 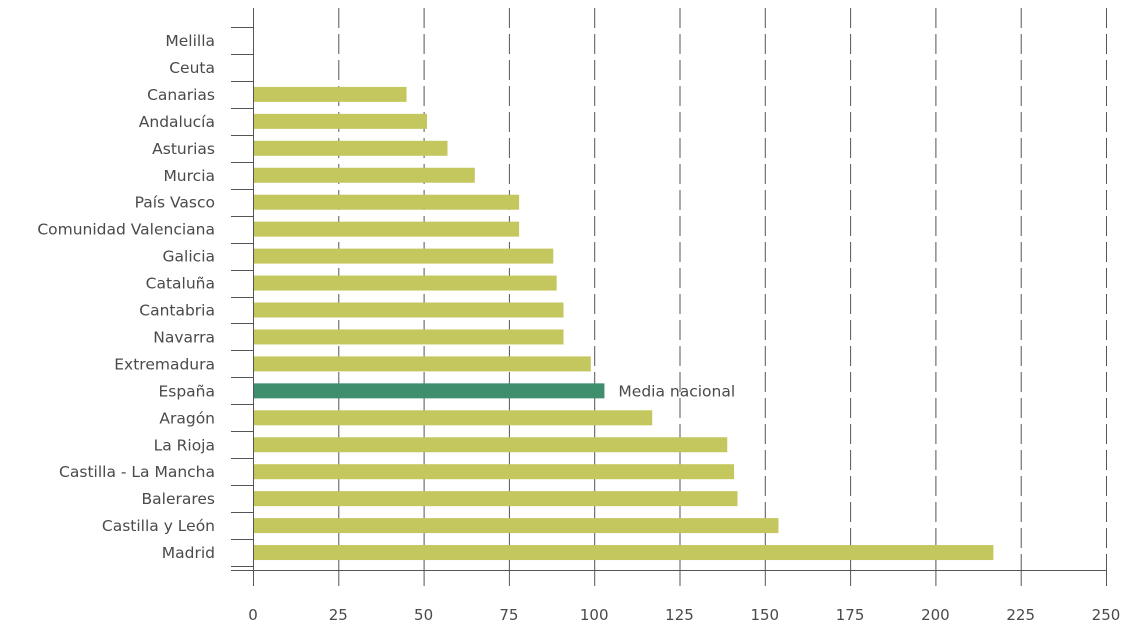 What do you see at coordinates (387, 229) in the screenshot?
I see `bar-comunidad-valenciana` at bounding box center [387, 229].